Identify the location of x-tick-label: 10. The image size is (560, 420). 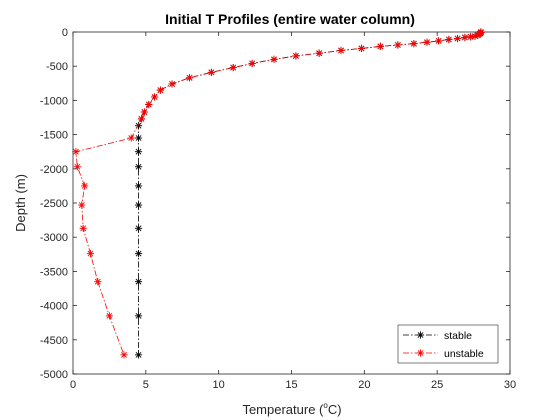
(219, 385).